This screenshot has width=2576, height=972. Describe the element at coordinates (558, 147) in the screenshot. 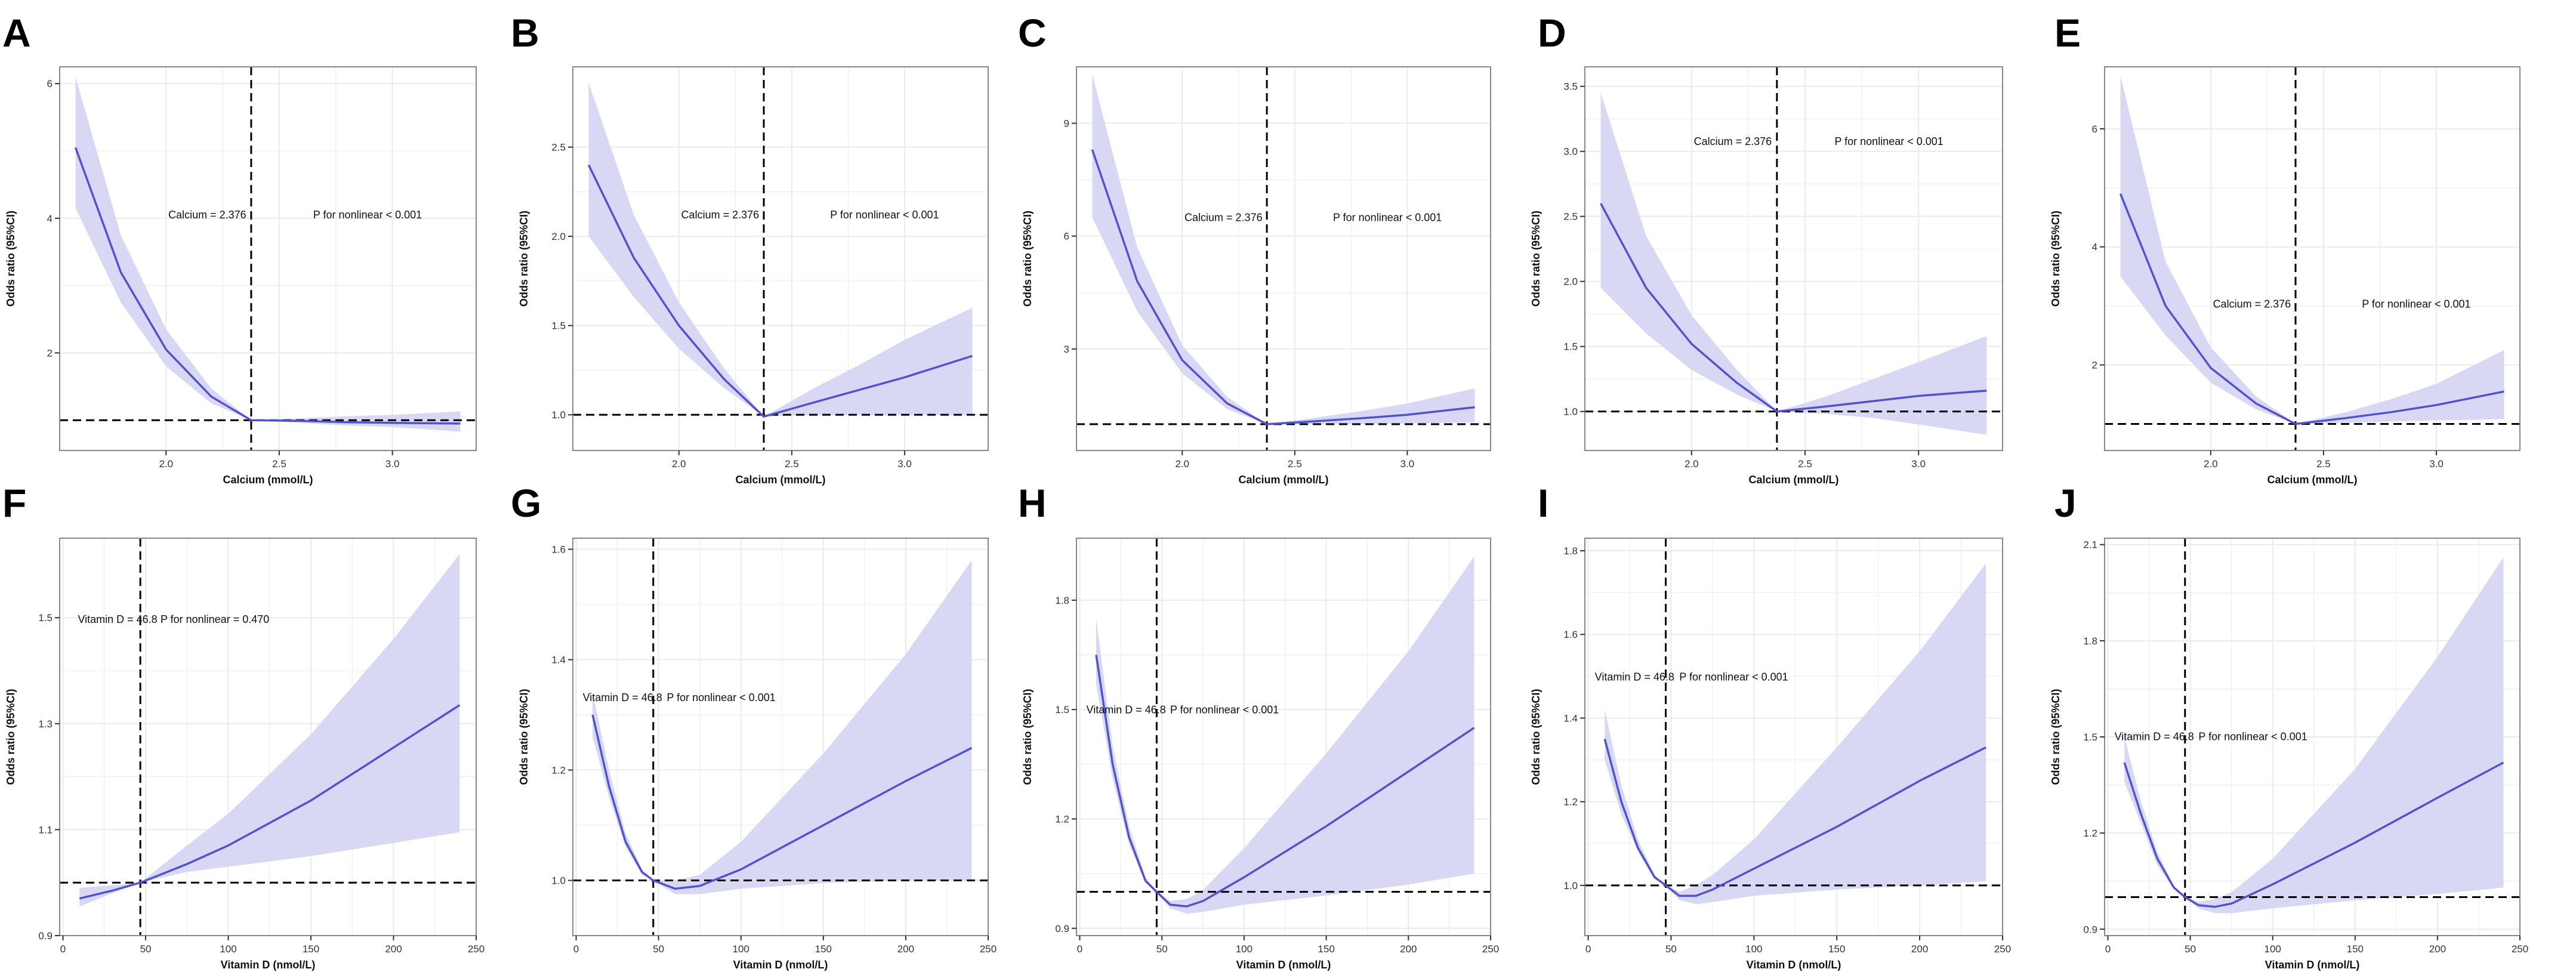

I see `y-tick-label: 2.5` at that location.